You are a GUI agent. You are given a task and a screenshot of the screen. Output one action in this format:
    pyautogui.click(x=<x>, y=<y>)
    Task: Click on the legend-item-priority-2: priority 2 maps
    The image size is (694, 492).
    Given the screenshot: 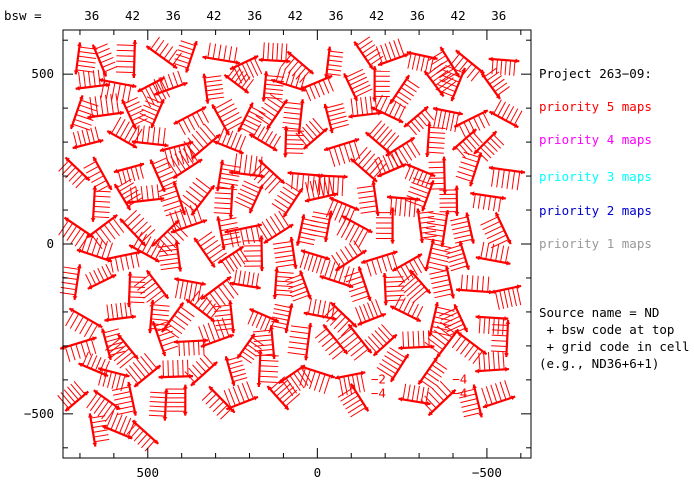 What is the action you would take?
    pyautogui.click(x=595, y=210)
    